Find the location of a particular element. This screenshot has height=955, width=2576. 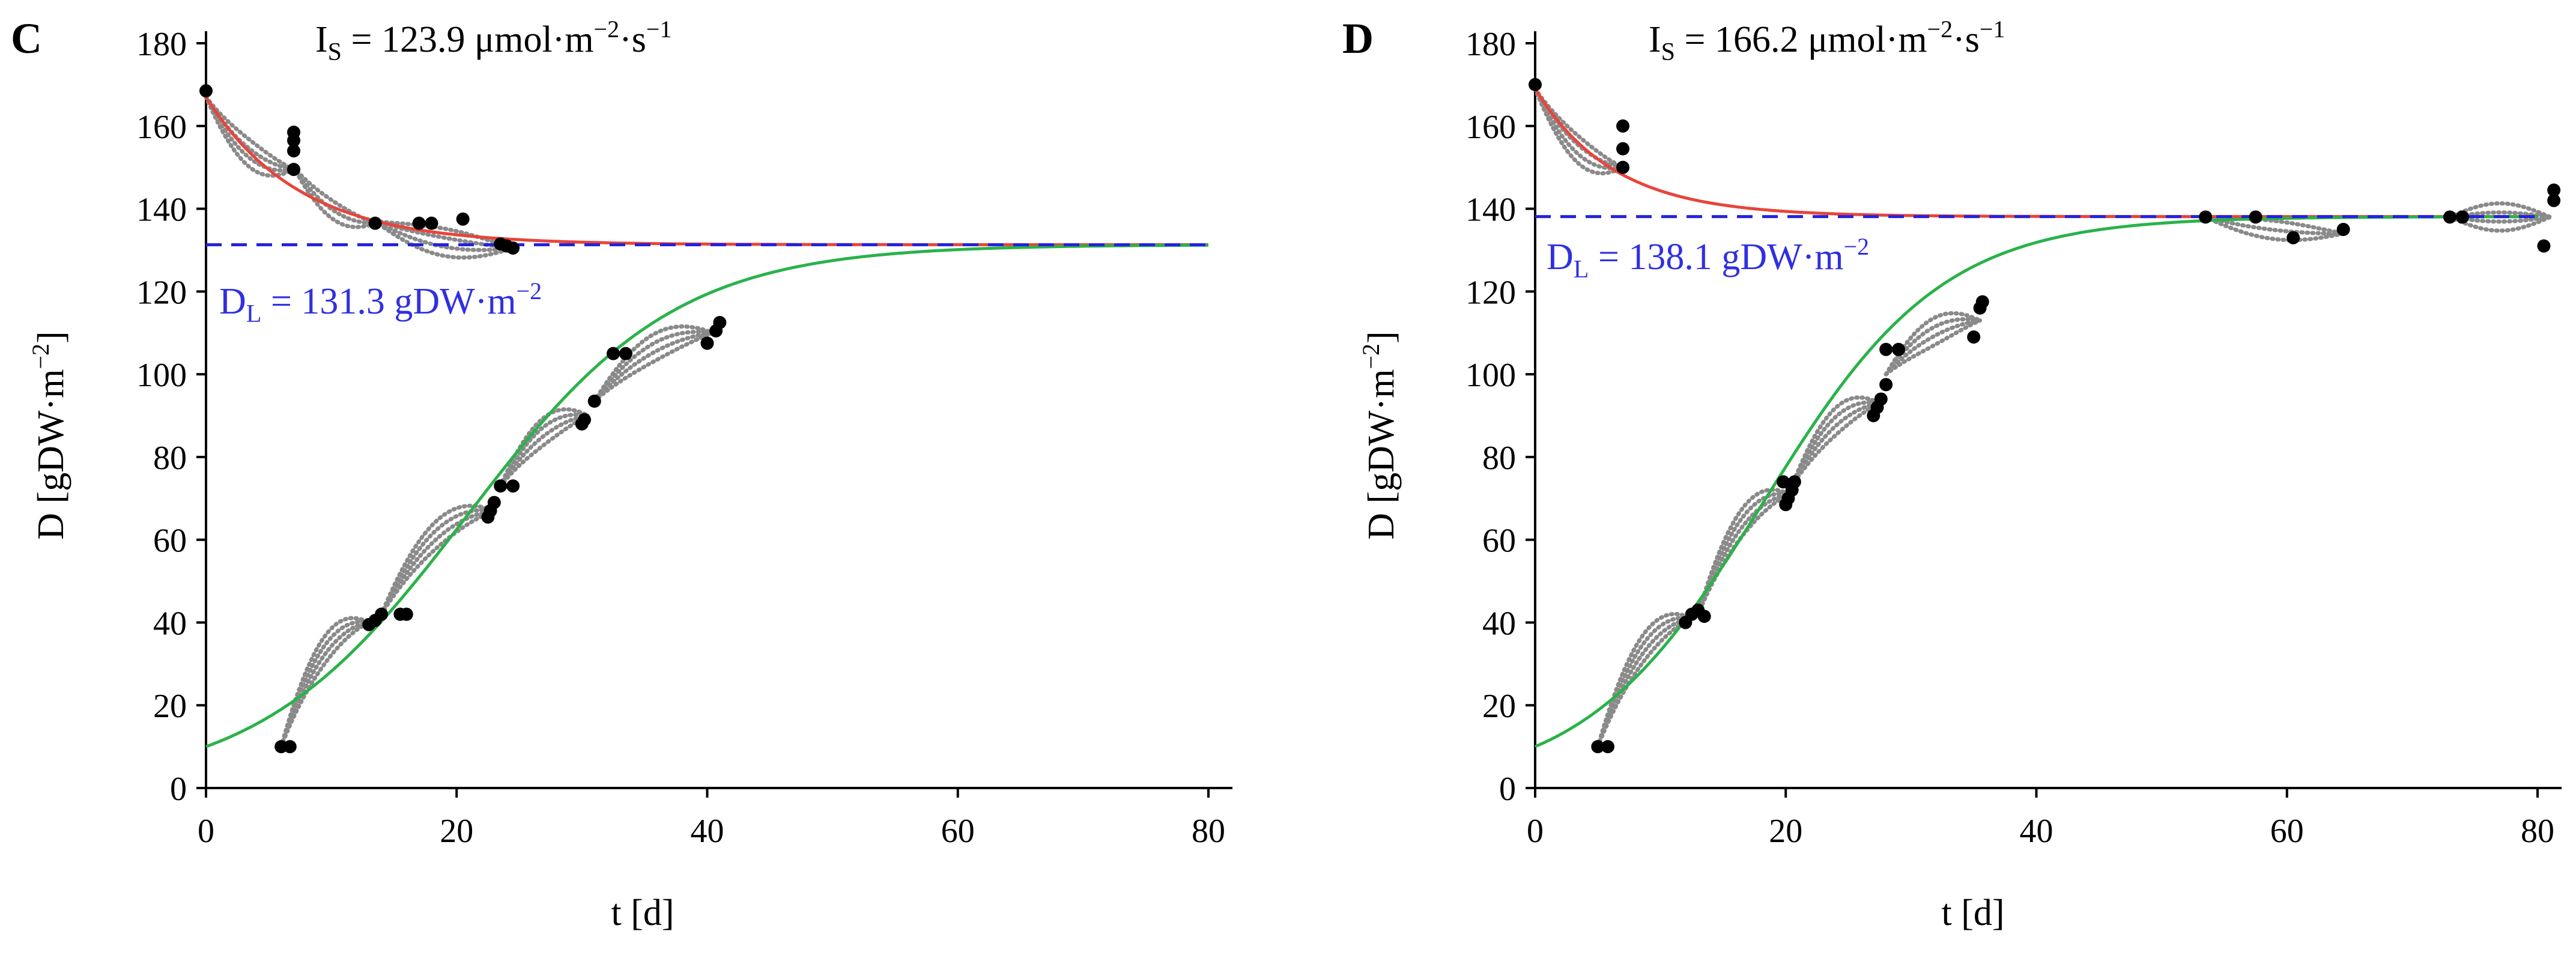

y-axis-label: D [gDW·m−2] is located at coordinates (49, 435).